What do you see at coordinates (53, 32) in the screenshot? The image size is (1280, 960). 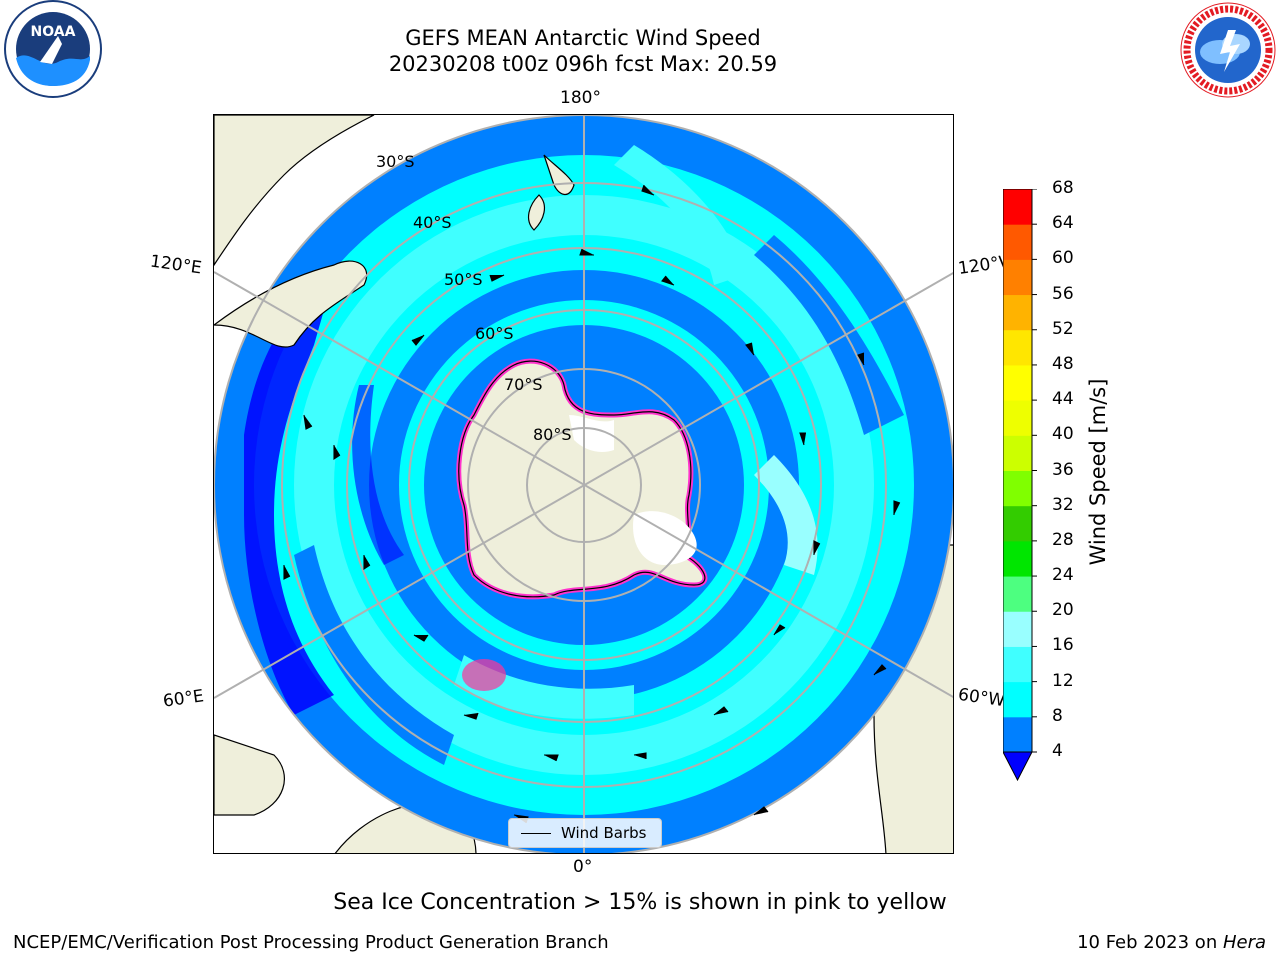 I see `noaa-logo-text: NOAA` at bounding box center [53, 32].